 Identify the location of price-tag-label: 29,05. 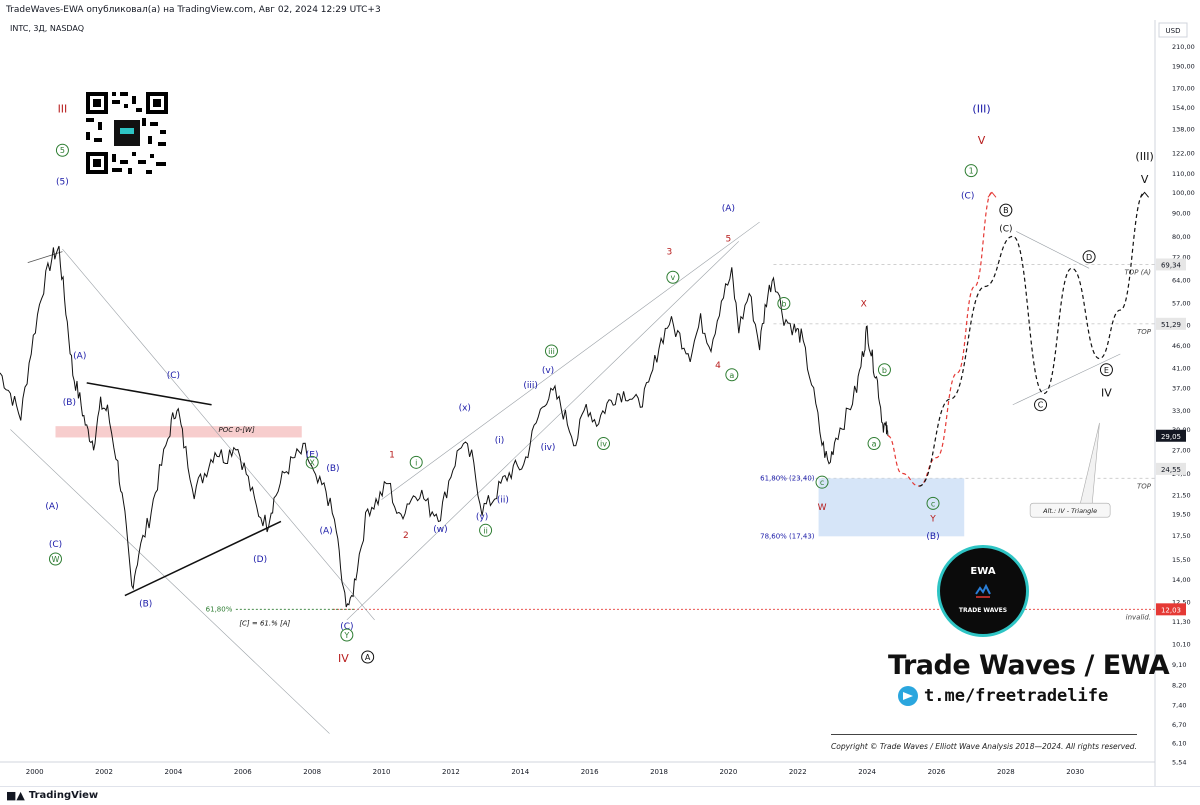
(1171, 437).